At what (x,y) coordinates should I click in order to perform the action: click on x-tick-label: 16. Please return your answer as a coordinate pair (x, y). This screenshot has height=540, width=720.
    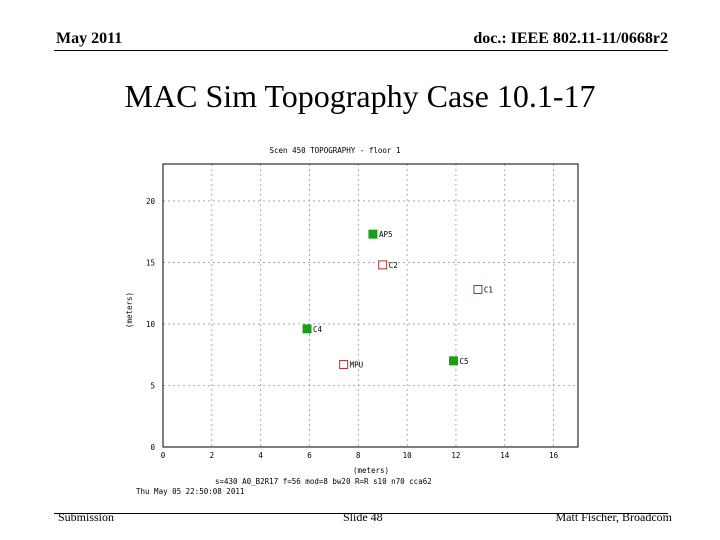
    Looking at the image, I should click on (554, 455).